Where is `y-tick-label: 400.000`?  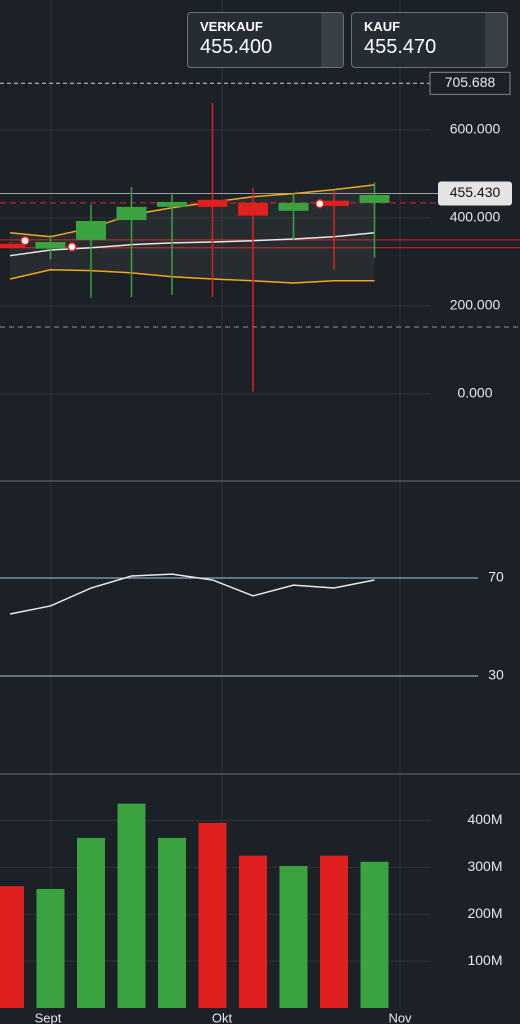 y-tick-label: 400.000 is located at coordinates (475, 217).